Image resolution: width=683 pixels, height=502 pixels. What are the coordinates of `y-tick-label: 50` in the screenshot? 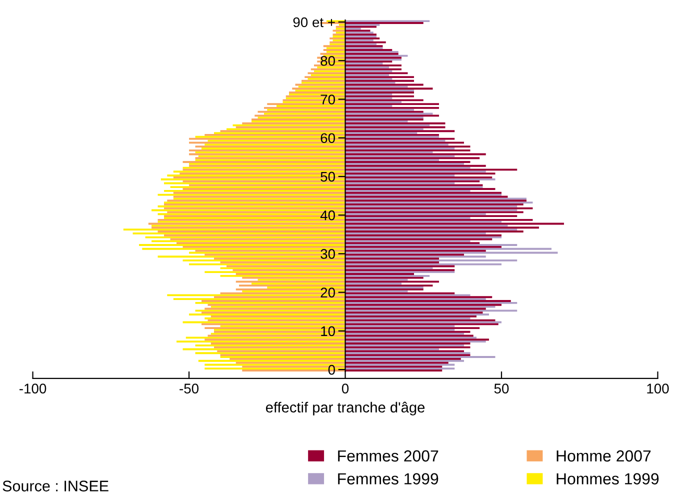 It's located at (327, 177).